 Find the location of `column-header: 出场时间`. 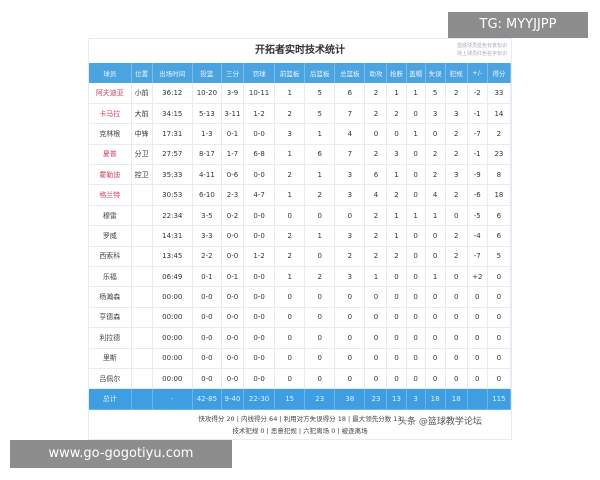

column-header: 出场时间 is located at coordinates (172, 73).